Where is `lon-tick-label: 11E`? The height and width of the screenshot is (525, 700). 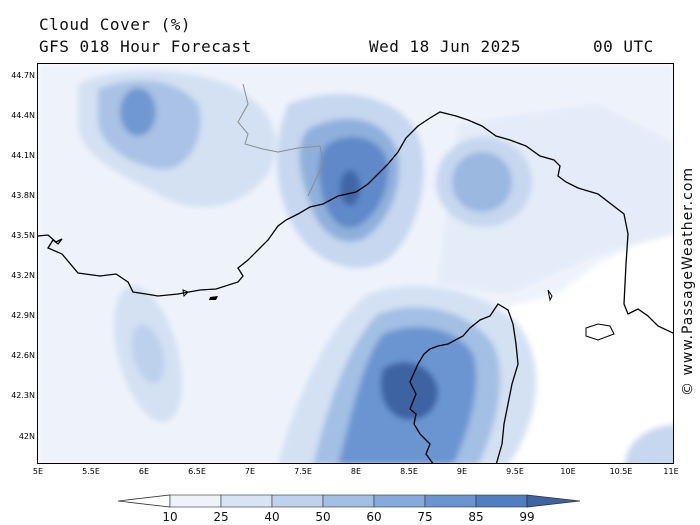 lon-tick-label: 11E is located at coordinates (671, 471).